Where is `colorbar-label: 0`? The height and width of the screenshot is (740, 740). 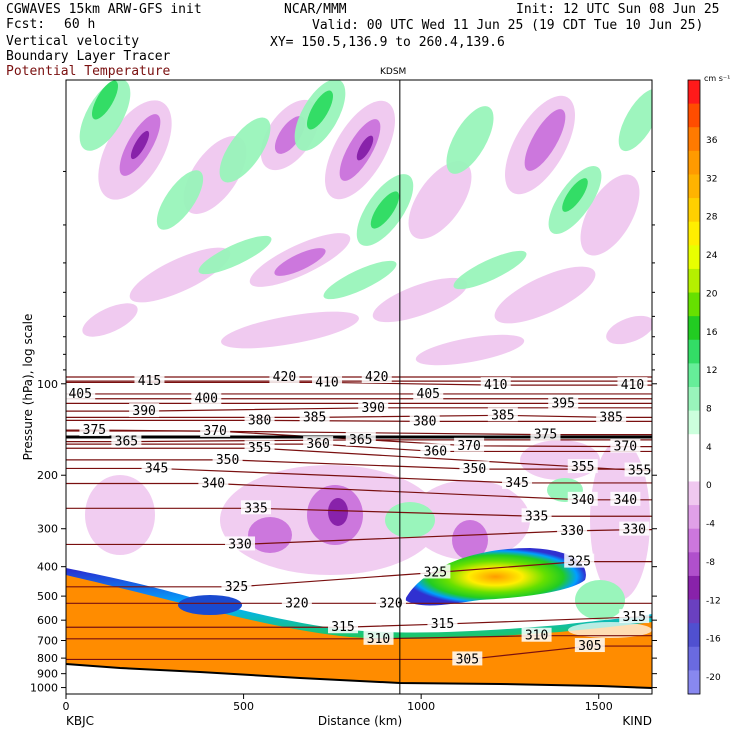
colorbar-label: 0 is located at coordinates (709, 486).